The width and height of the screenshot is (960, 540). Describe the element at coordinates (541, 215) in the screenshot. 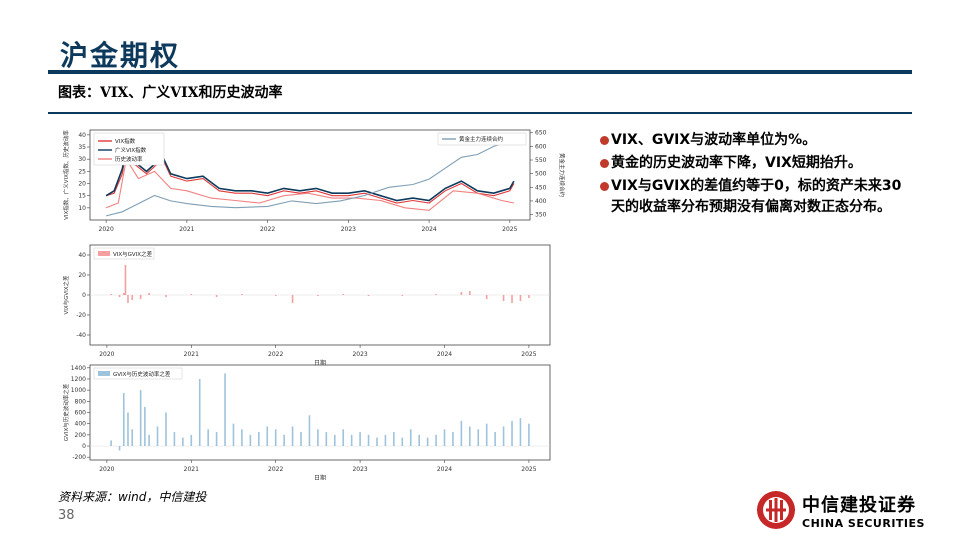

I see `y2-tick-label: 350` at that location.